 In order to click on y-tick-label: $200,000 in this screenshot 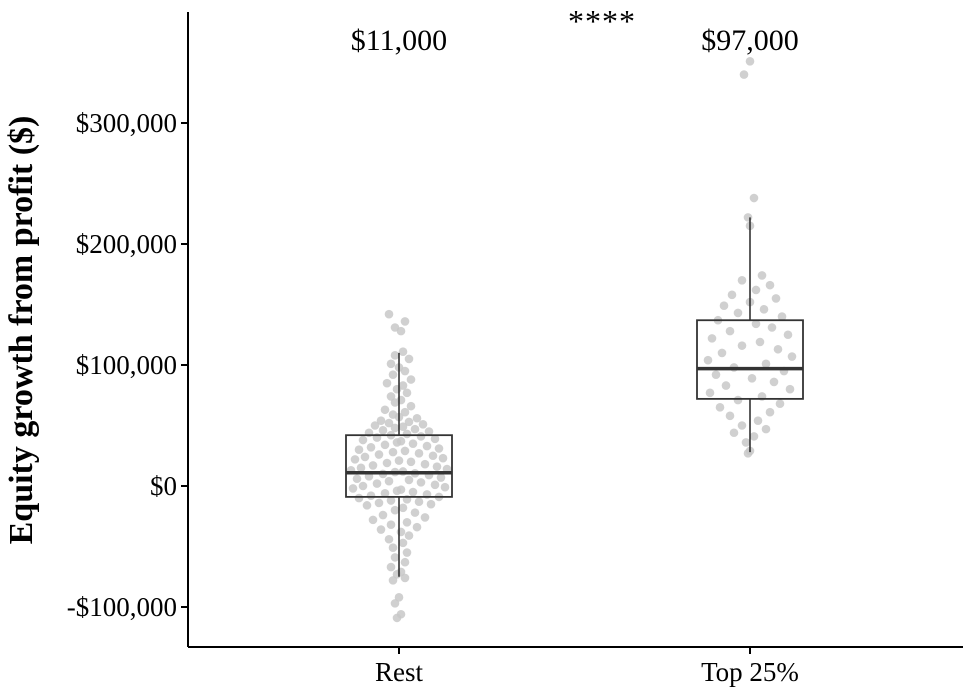, I will do `click(126, 244)`.